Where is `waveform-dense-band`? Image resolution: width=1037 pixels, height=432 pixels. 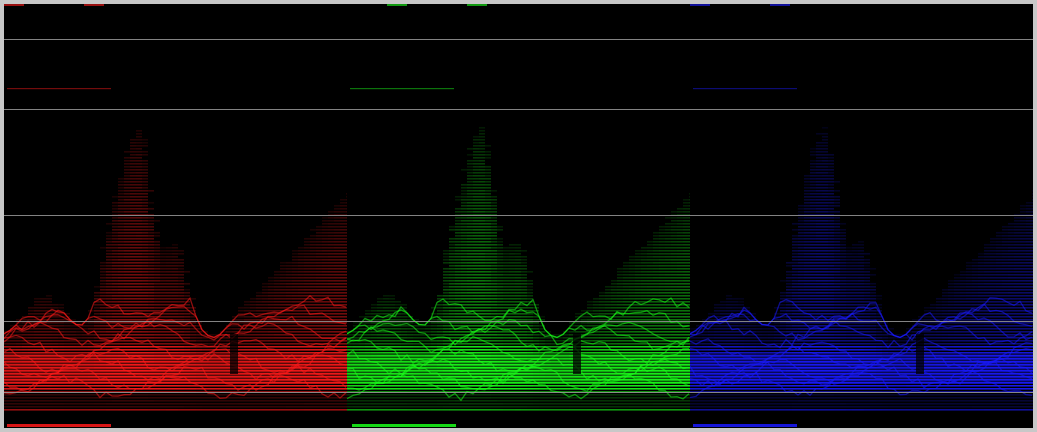 waveform-dense-band is located at coordinates (861, 369).